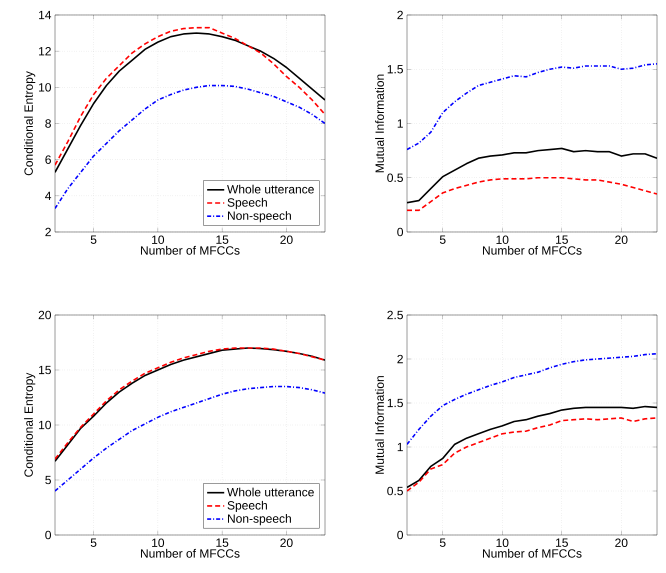  I want to click on y-tick-label: 8, so click(48, 123).